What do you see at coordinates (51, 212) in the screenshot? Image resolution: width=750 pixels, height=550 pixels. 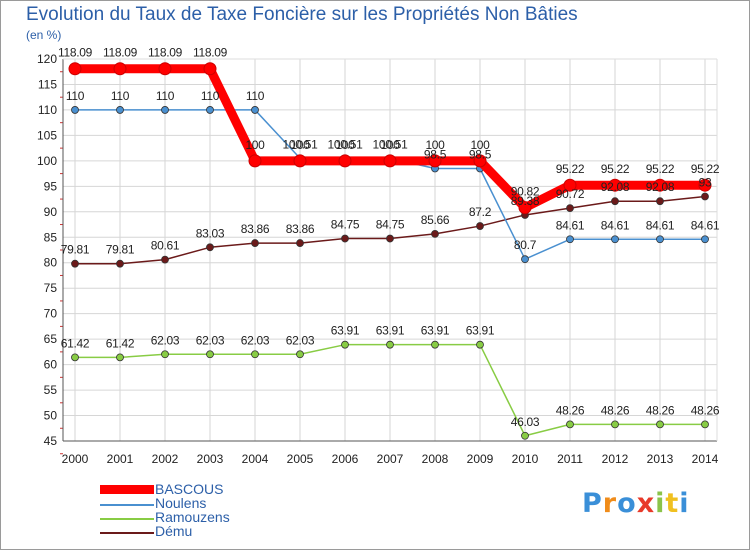 I see `y-tick-label: 90` at bounding box center [51, 212].